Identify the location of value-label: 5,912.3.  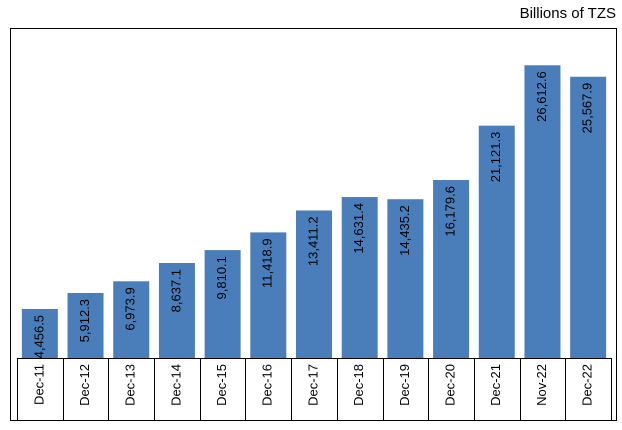
(84, 320).